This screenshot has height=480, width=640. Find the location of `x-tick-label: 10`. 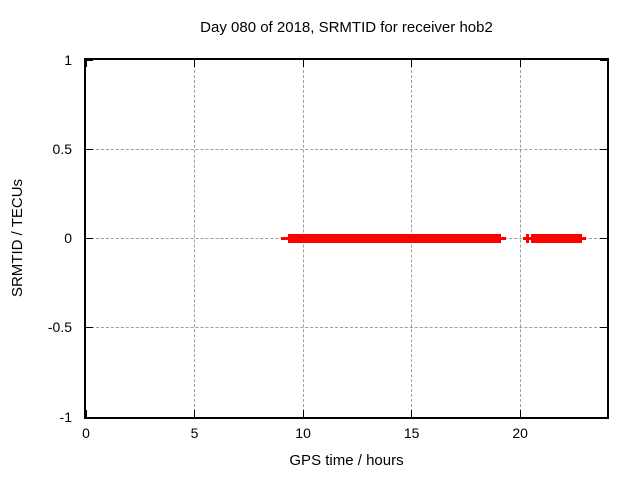

x-tick-label: 10 is located at coordinates (303, 433).